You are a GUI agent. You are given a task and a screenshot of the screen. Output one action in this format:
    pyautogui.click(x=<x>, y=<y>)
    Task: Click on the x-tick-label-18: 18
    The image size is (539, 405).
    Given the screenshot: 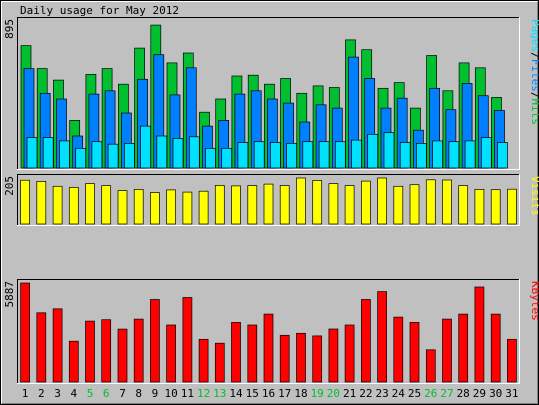 What is the action you would take?
    pyautogui.click(x=300, y=393)
    